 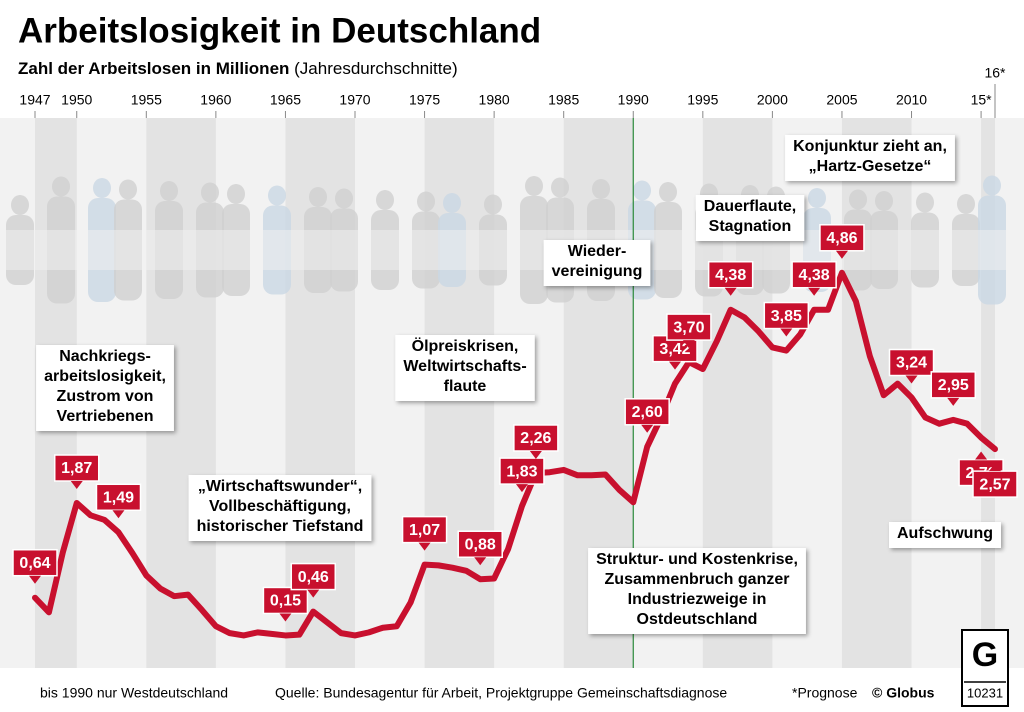 I want to click on value-label: 3,24, so click(x=911, y=366).